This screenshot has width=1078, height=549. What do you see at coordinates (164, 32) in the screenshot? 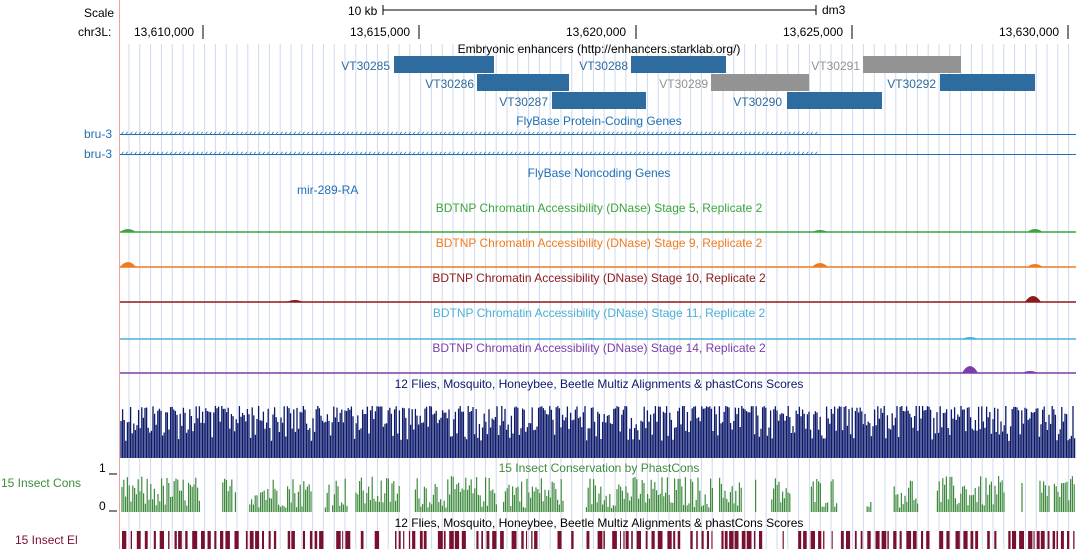
I see `position-label: 13,610,000` at bounding box center [164, 32].